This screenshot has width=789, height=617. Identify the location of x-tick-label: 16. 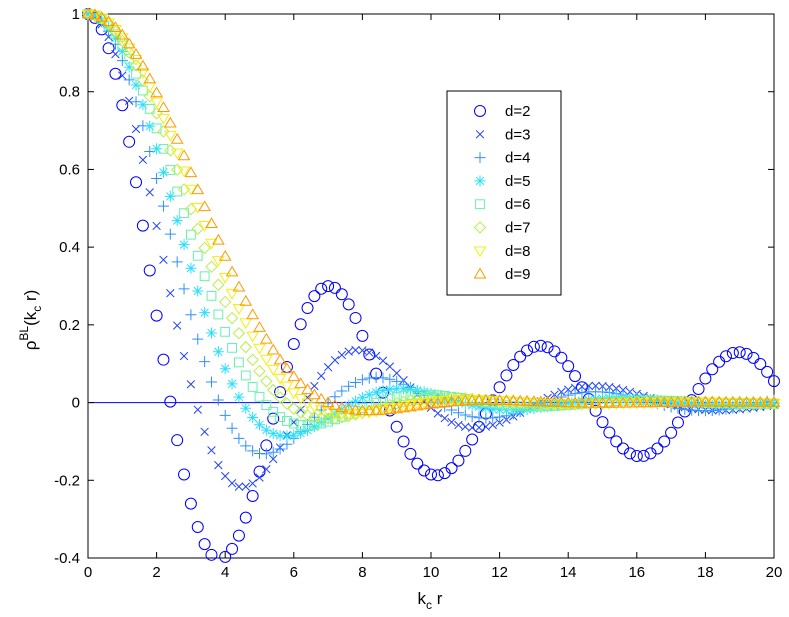
(636, 572).